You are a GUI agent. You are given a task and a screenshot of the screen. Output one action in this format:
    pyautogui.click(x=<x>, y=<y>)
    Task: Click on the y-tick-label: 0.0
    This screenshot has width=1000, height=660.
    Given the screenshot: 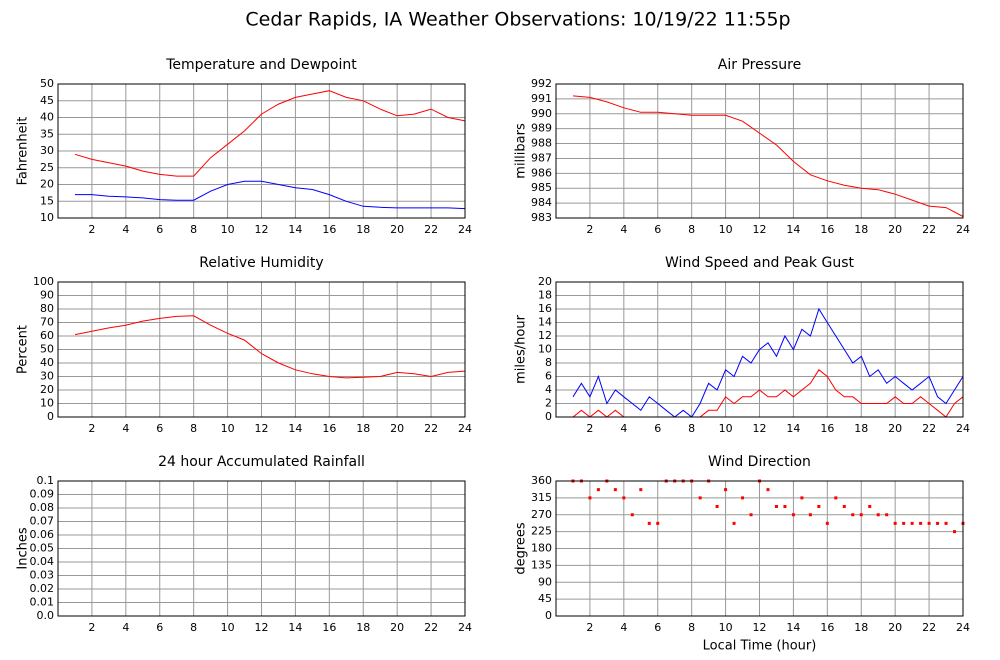 What is the action you would take?
    pyautogui.click(x=46, y=615)
    